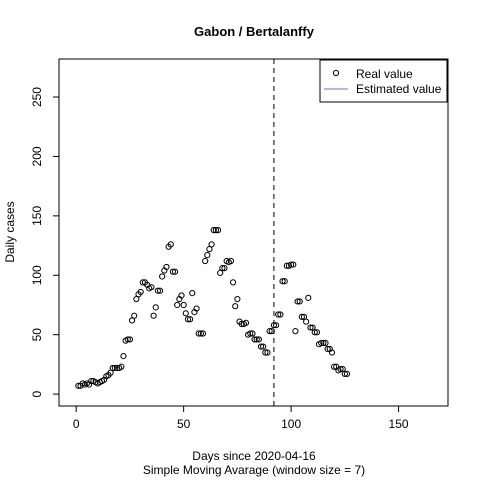 The height and width of the screenshot is (480, 480). What do you see at coordinates (384, 74) in the screenshot?
I see `legend-label-real: Real value` at bounding box center [384, 74].